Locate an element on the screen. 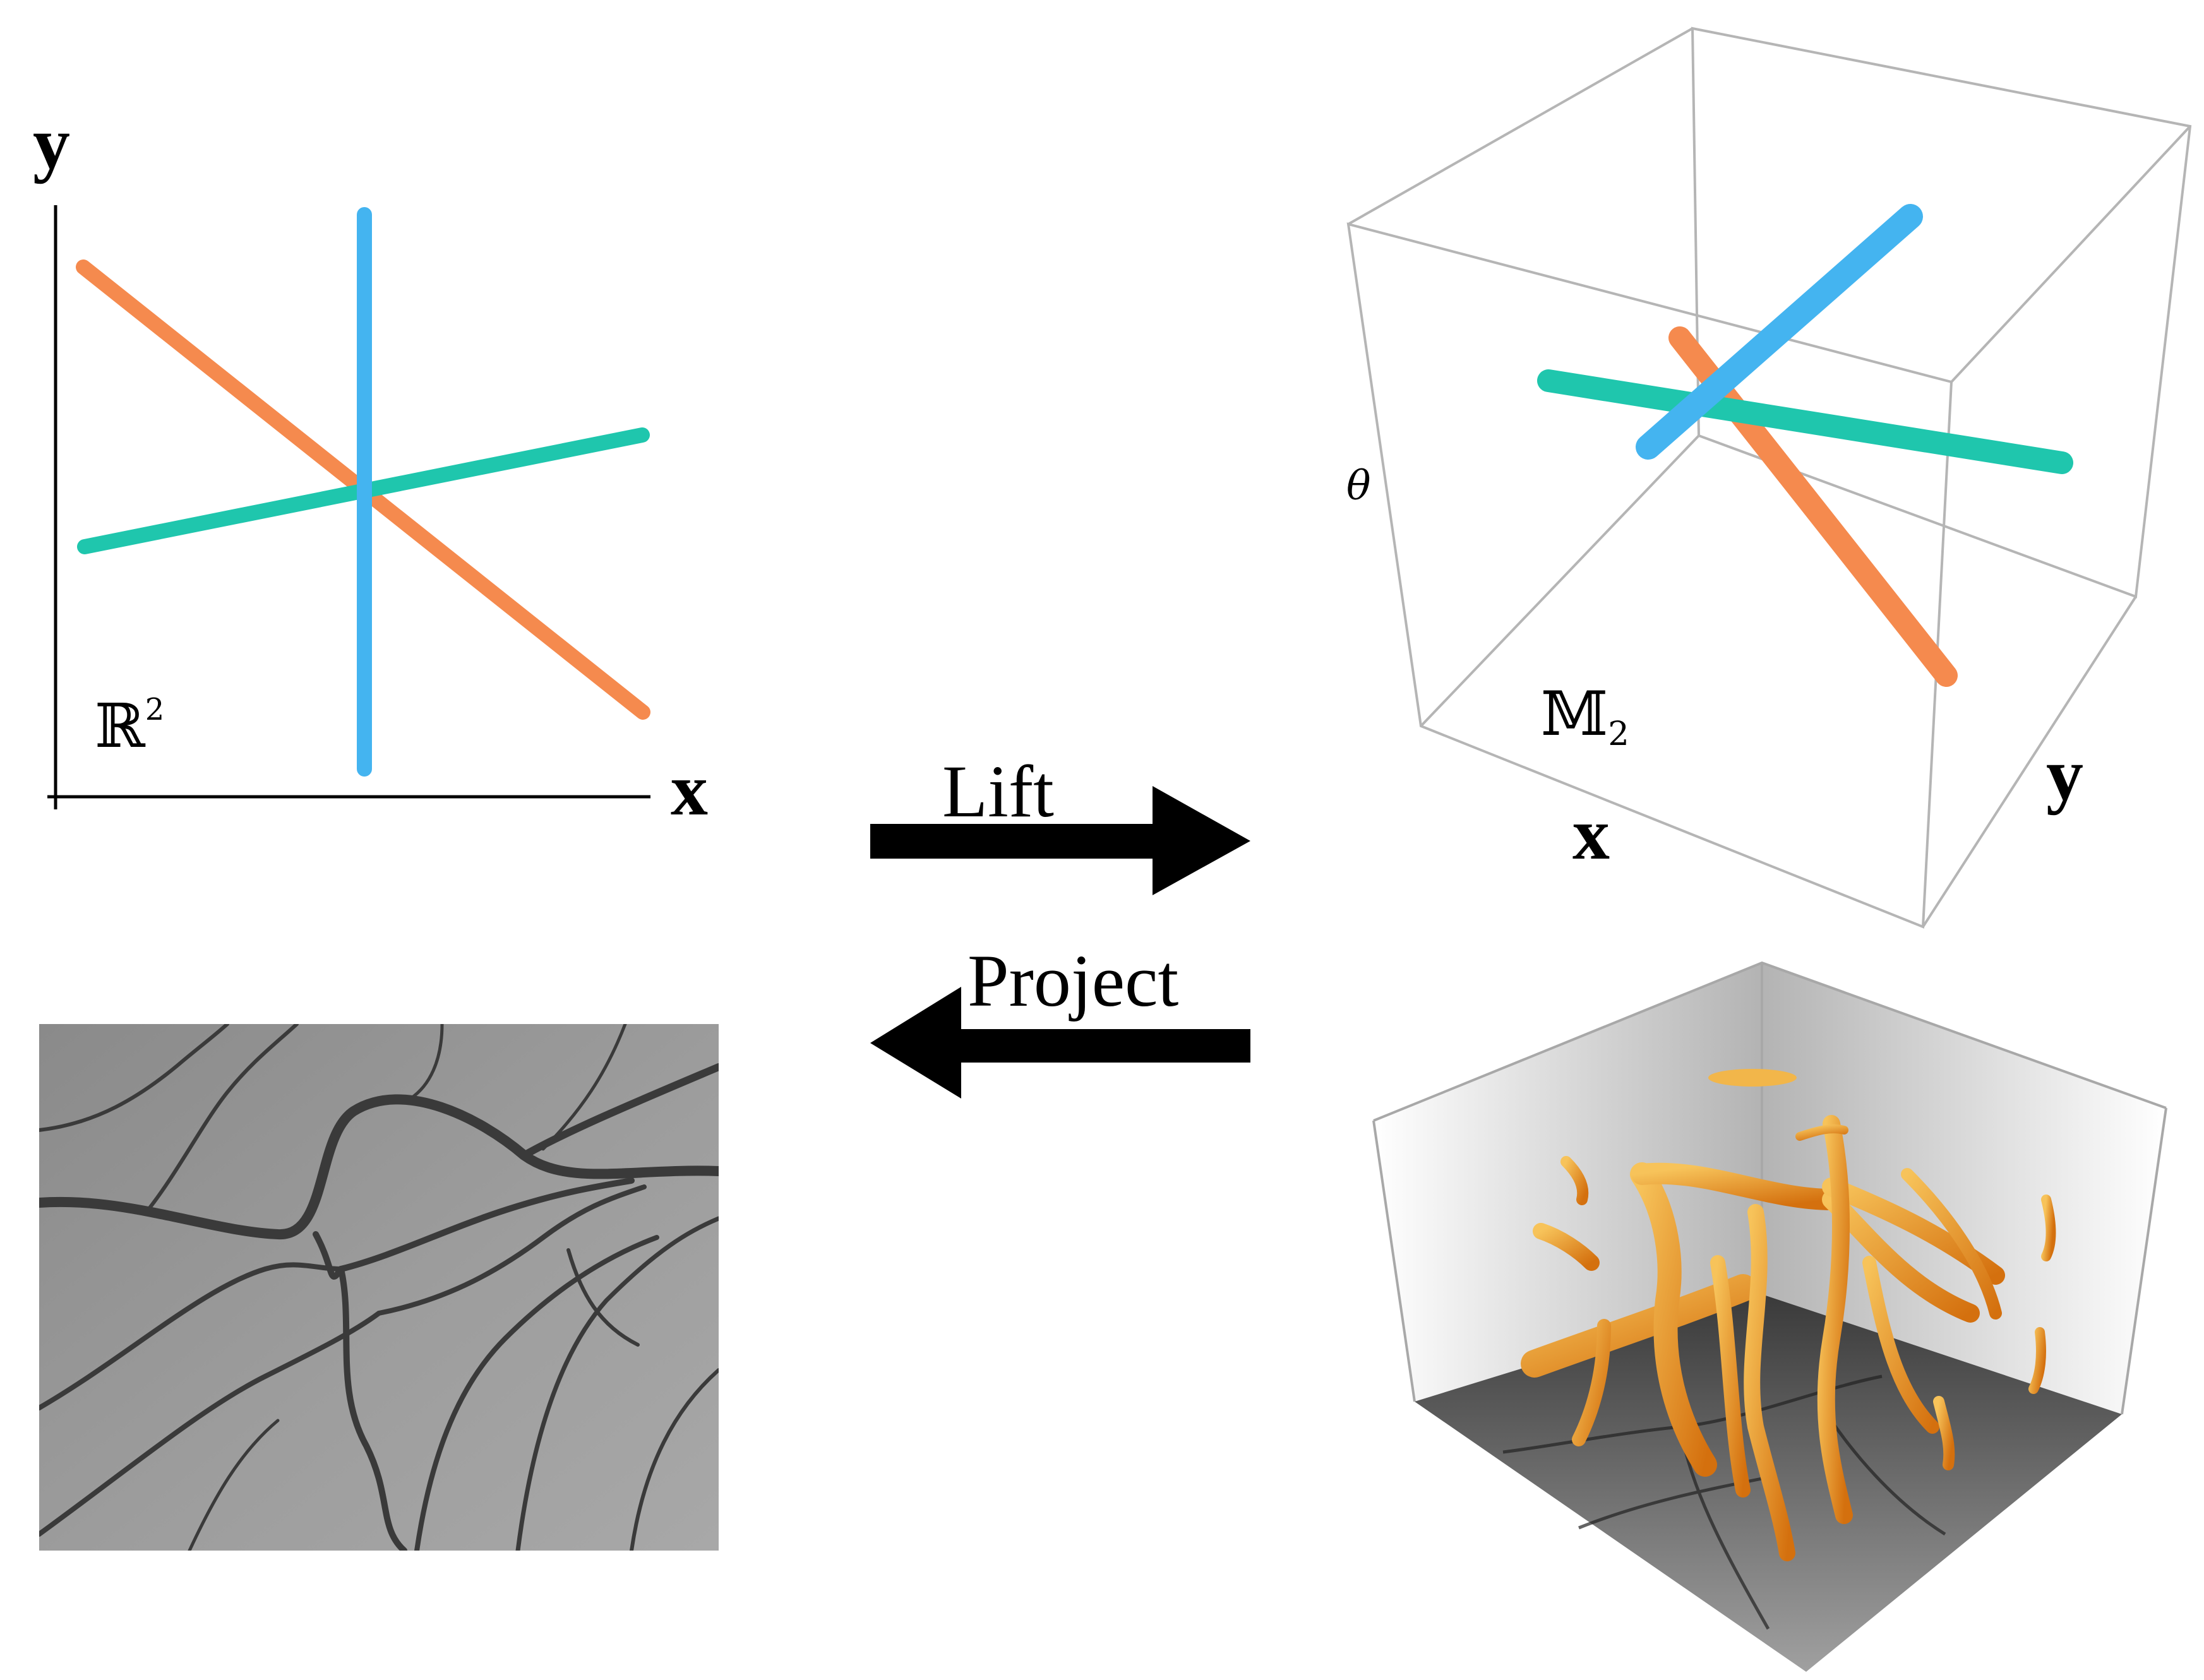 The height and width of the screenshot is (1680, 2204). floating-disc is located at coordinates (1752, 1078).